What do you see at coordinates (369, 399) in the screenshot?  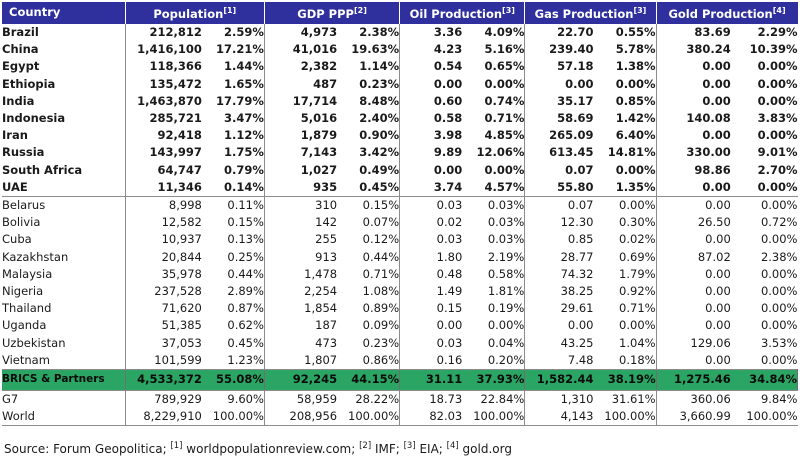 I see `cell-gdp-pct: 28.22%` at bounding box center [369, 399].